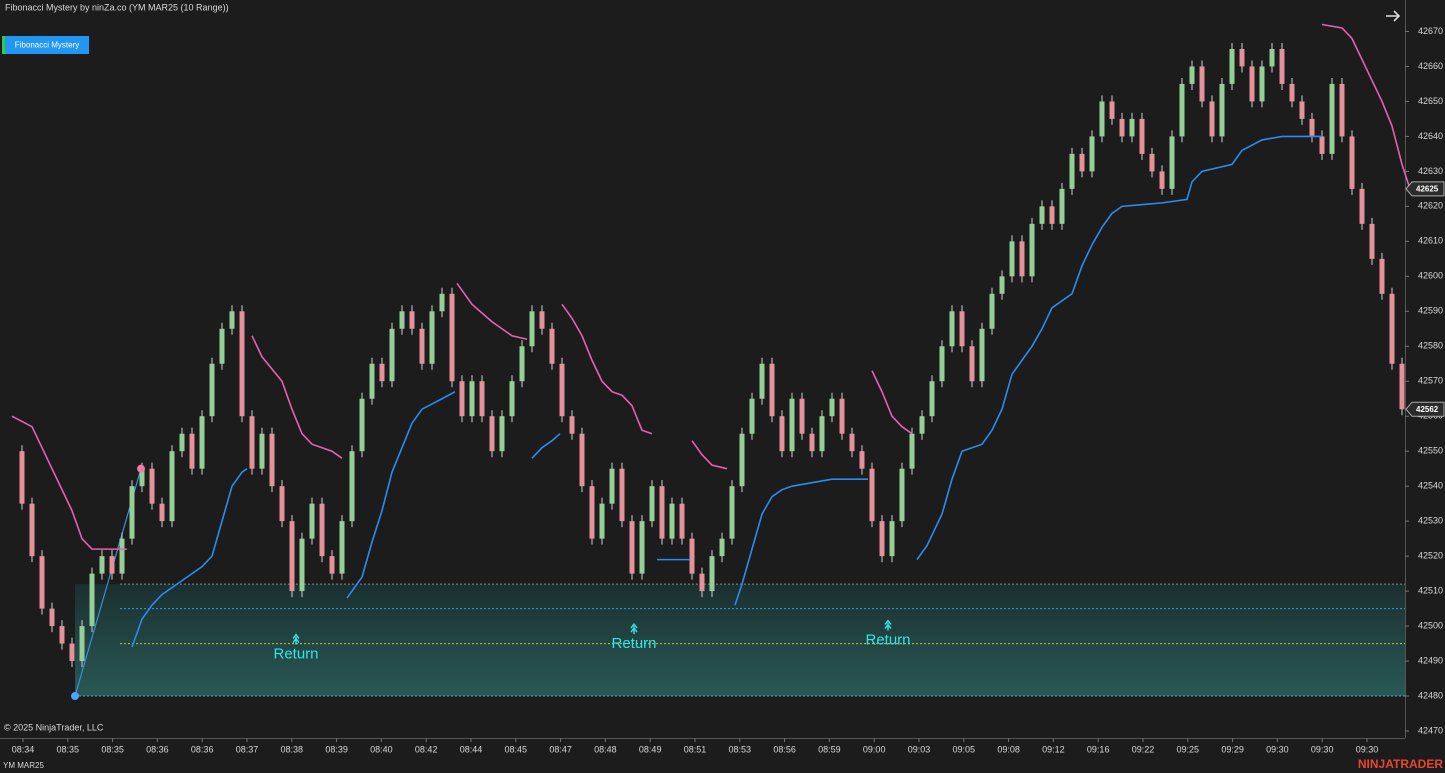 Image resolution: width=1445 pixels, height=773 pixels. Describe the element at coordinates (426, 749) in the screenshot. I see `x-tick-label: 08:42` at that location.